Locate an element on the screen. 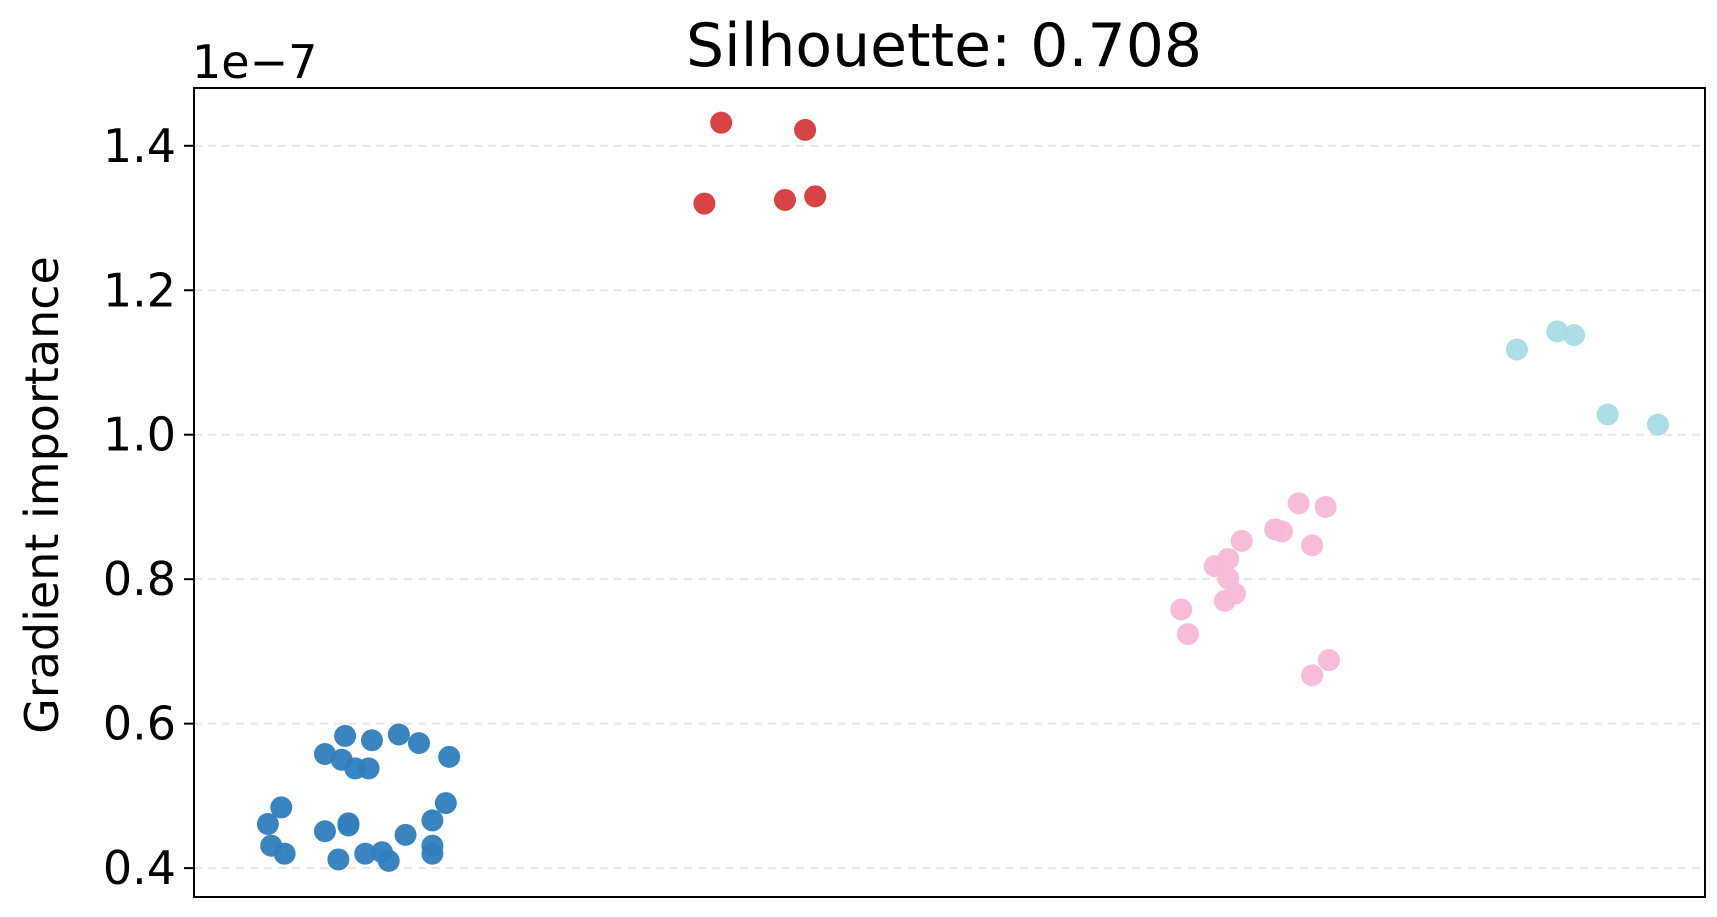 This screenshot has width=1717, height=917. y-axis-label: Gradient importance is located at coordinates (42, 495).